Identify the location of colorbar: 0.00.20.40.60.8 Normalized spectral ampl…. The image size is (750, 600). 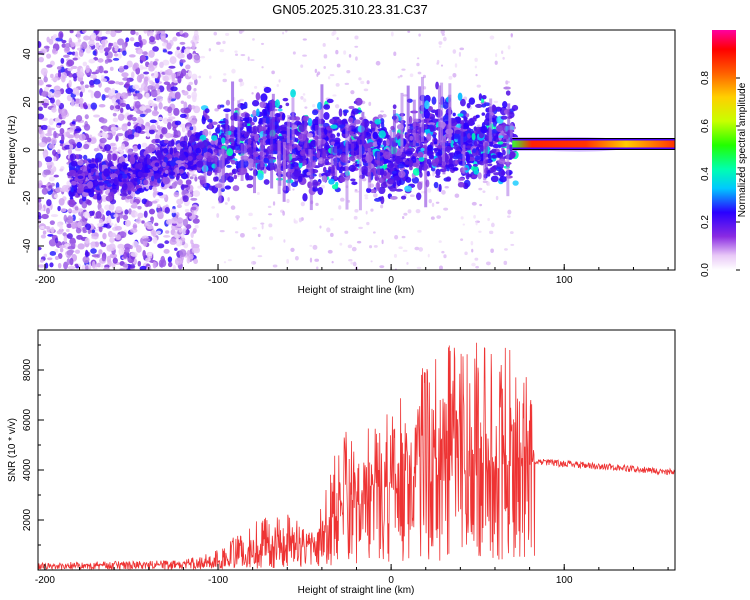
(724, 153).